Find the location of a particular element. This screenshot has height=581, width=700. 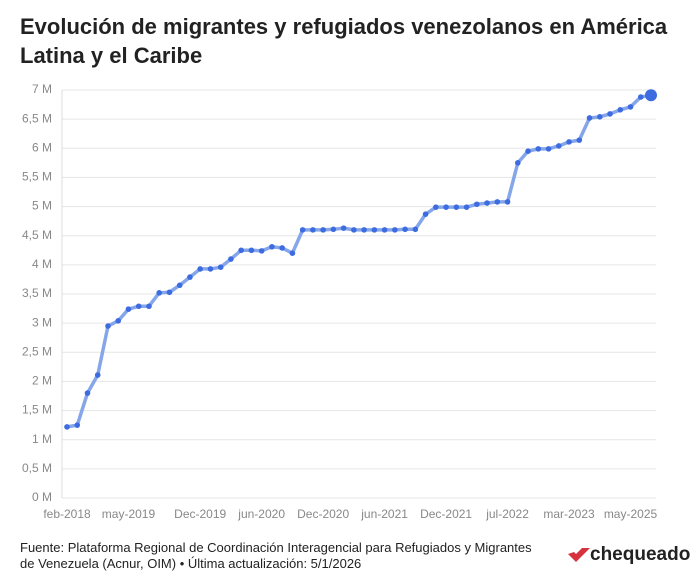

y-tick-label: 7 M is located at coordinates (42, 89).